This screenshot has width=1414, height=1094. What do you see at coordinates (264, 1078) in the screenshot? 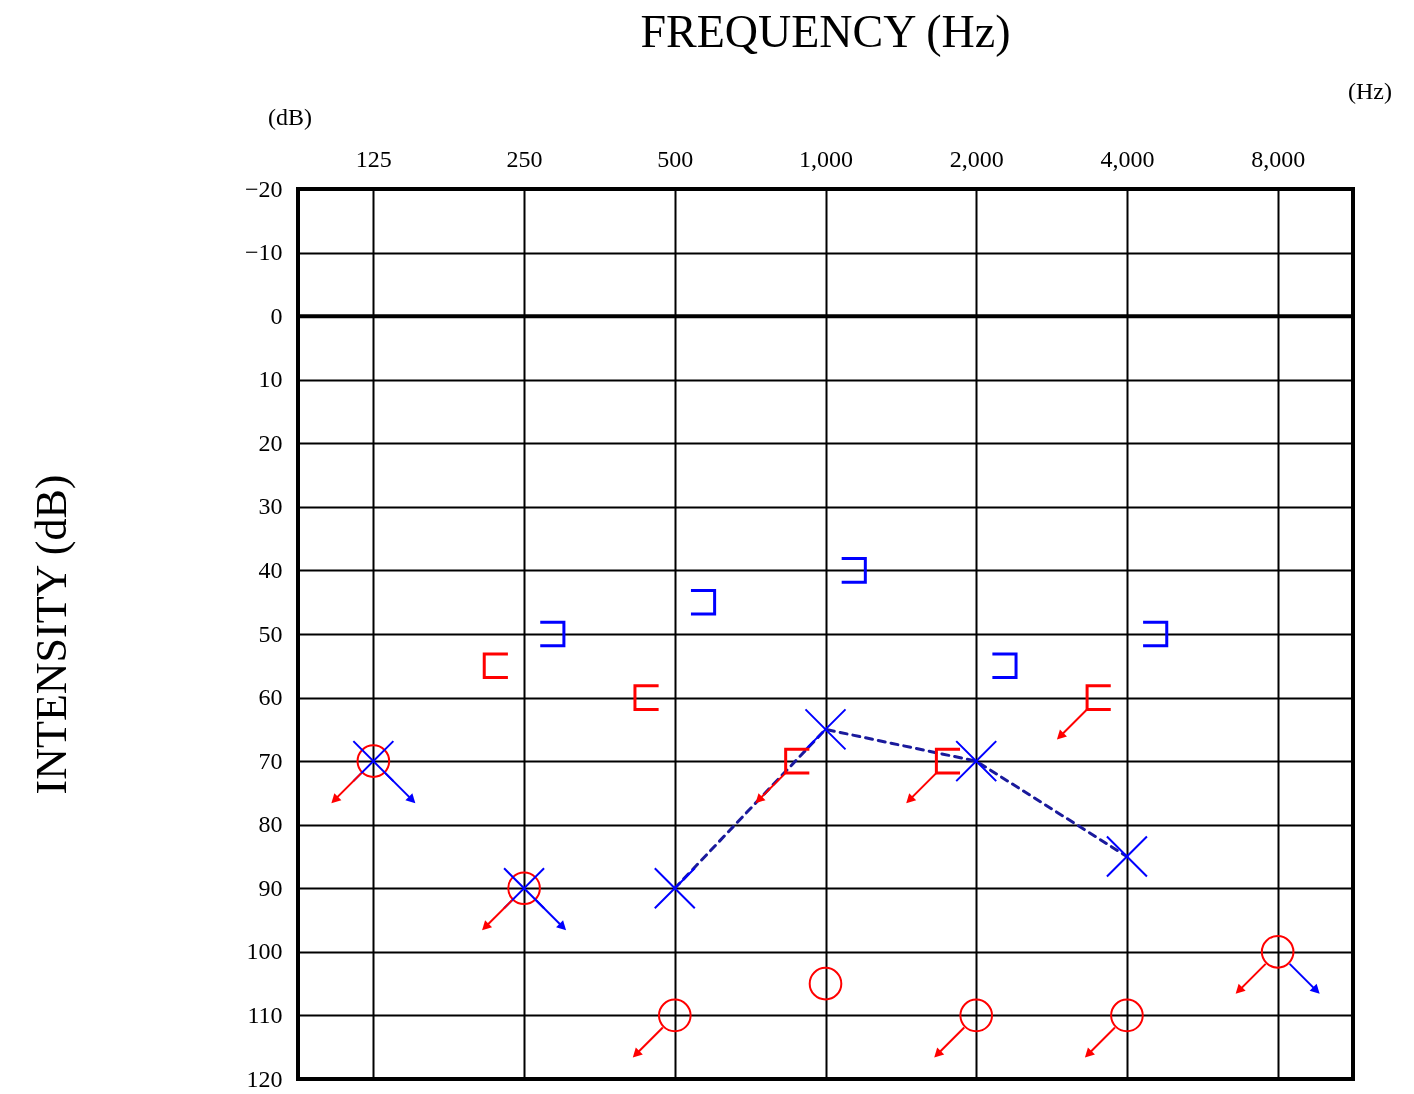
I see `y-tick-label: 120` at bounding box center [264, 1078].